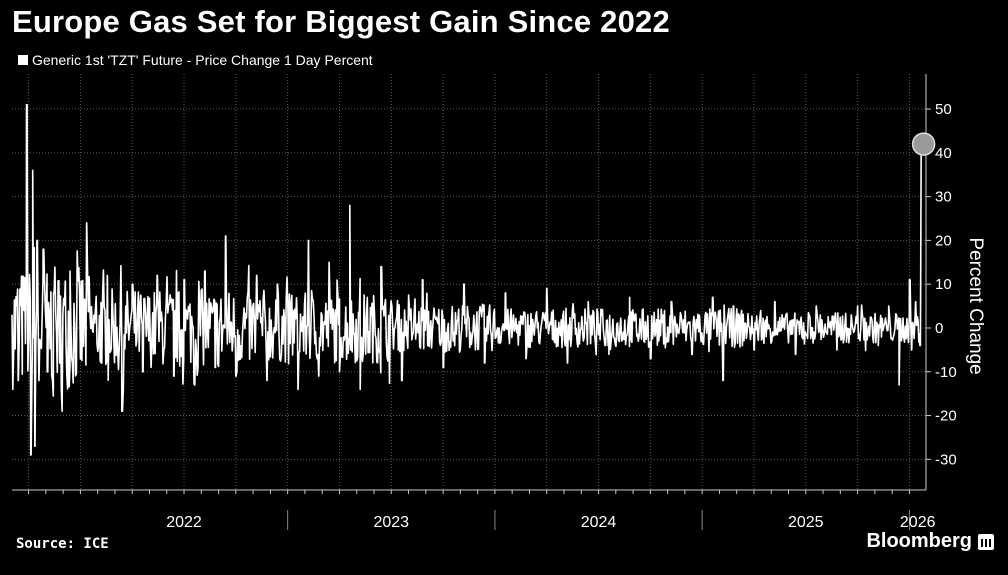 This screenshot has height=575, width=1008. I want to click on highlight-marker, so click(923, 144).